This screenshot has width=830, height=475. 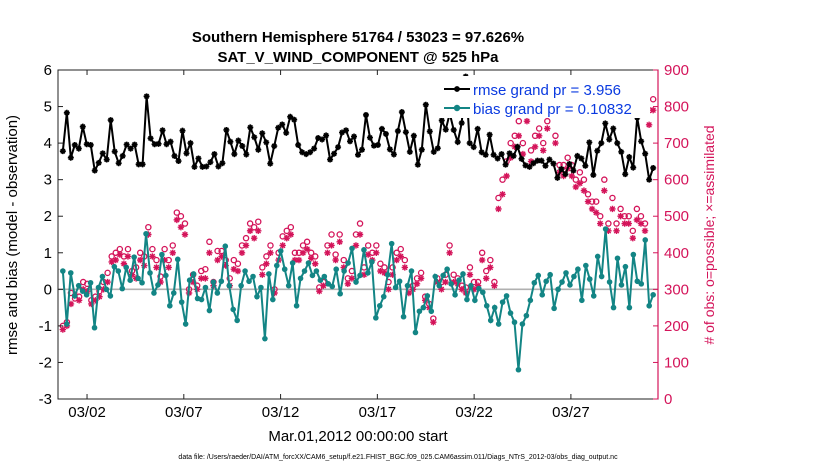 What do you see at coordinates (281, 412) in the screenshot?
I see `x-tick-label: 03/12` at bounding box center [281, 412].